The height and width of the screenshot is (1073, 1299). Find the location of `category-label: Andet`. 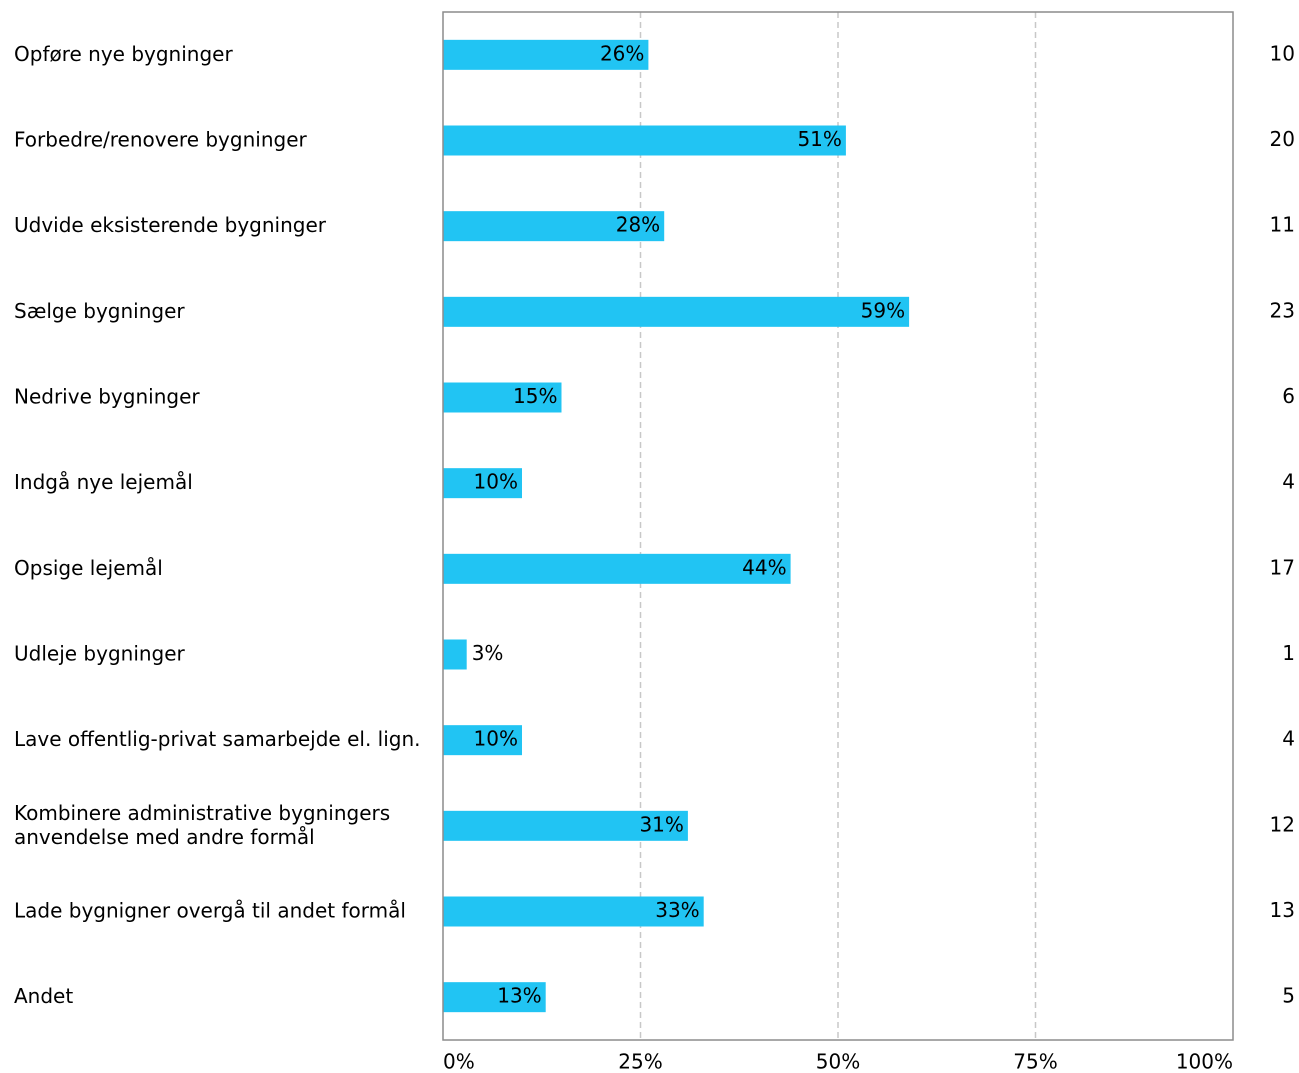

category-label: Andet is located at coordinates (43, 996).